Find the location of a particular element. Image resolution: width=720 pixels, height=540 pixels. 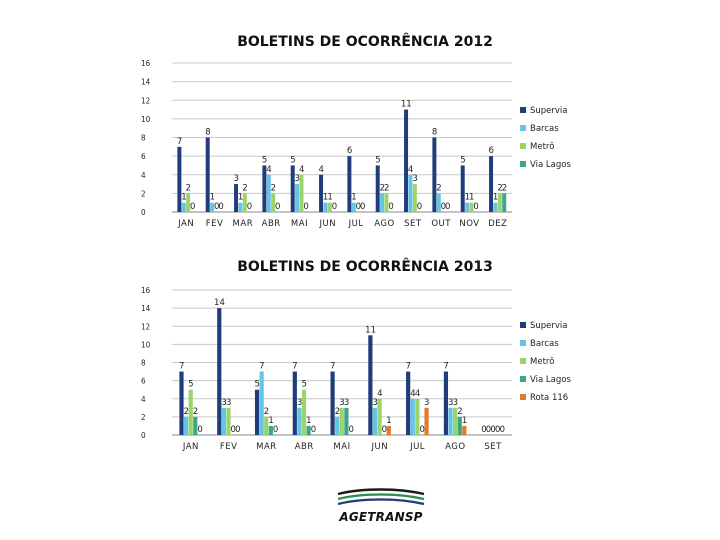

y-tick-label: 10 is located at coordinates (146, 119).